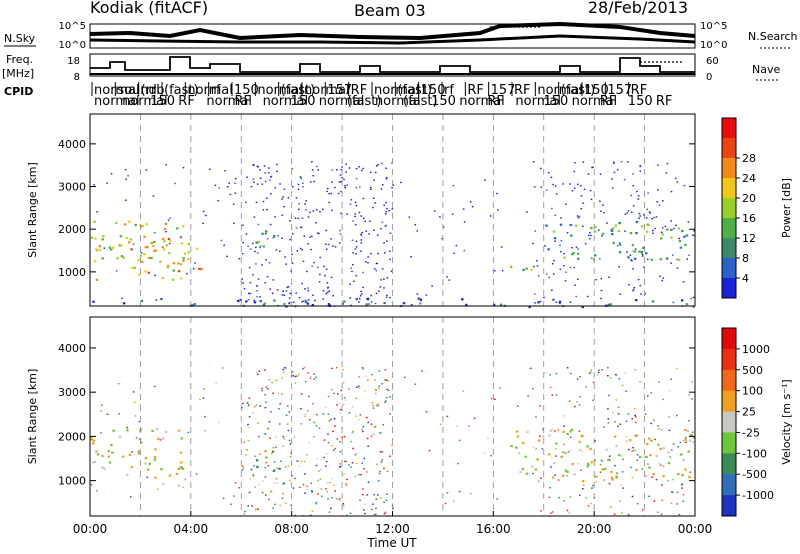 The image size is (800, 554). Describe the element at coordinates (72, 392) in the screenshot. I see `y-tick-label: 3000` at that location.